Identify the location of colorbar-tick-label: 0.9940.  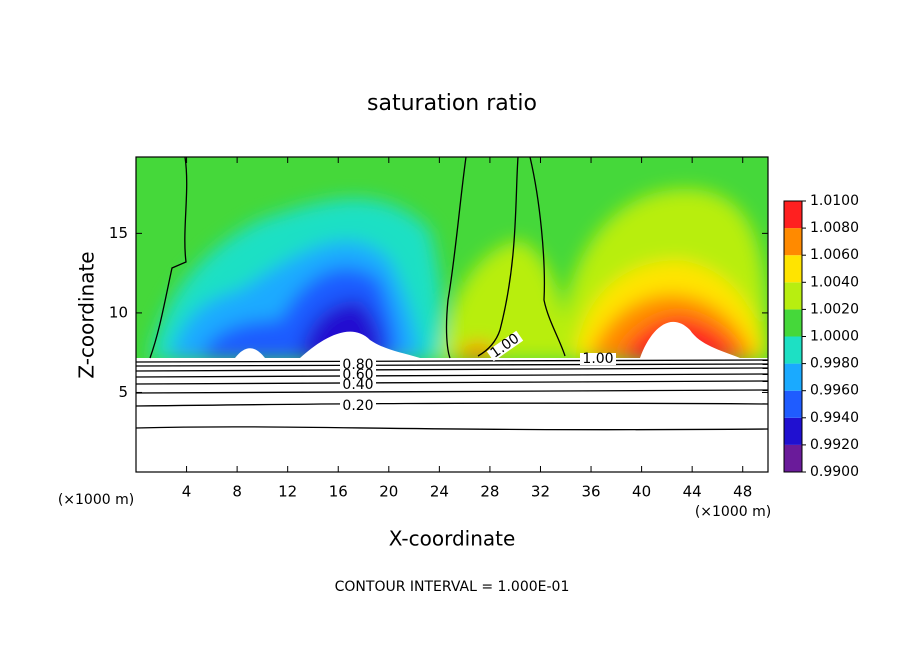
(834, 418).